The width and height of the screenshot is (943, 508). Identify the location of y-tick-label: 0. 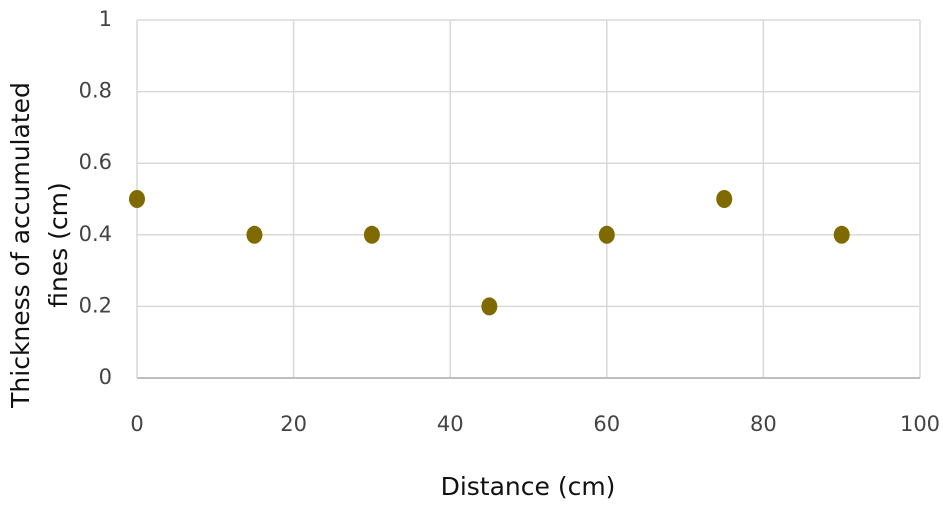
(105, 377).